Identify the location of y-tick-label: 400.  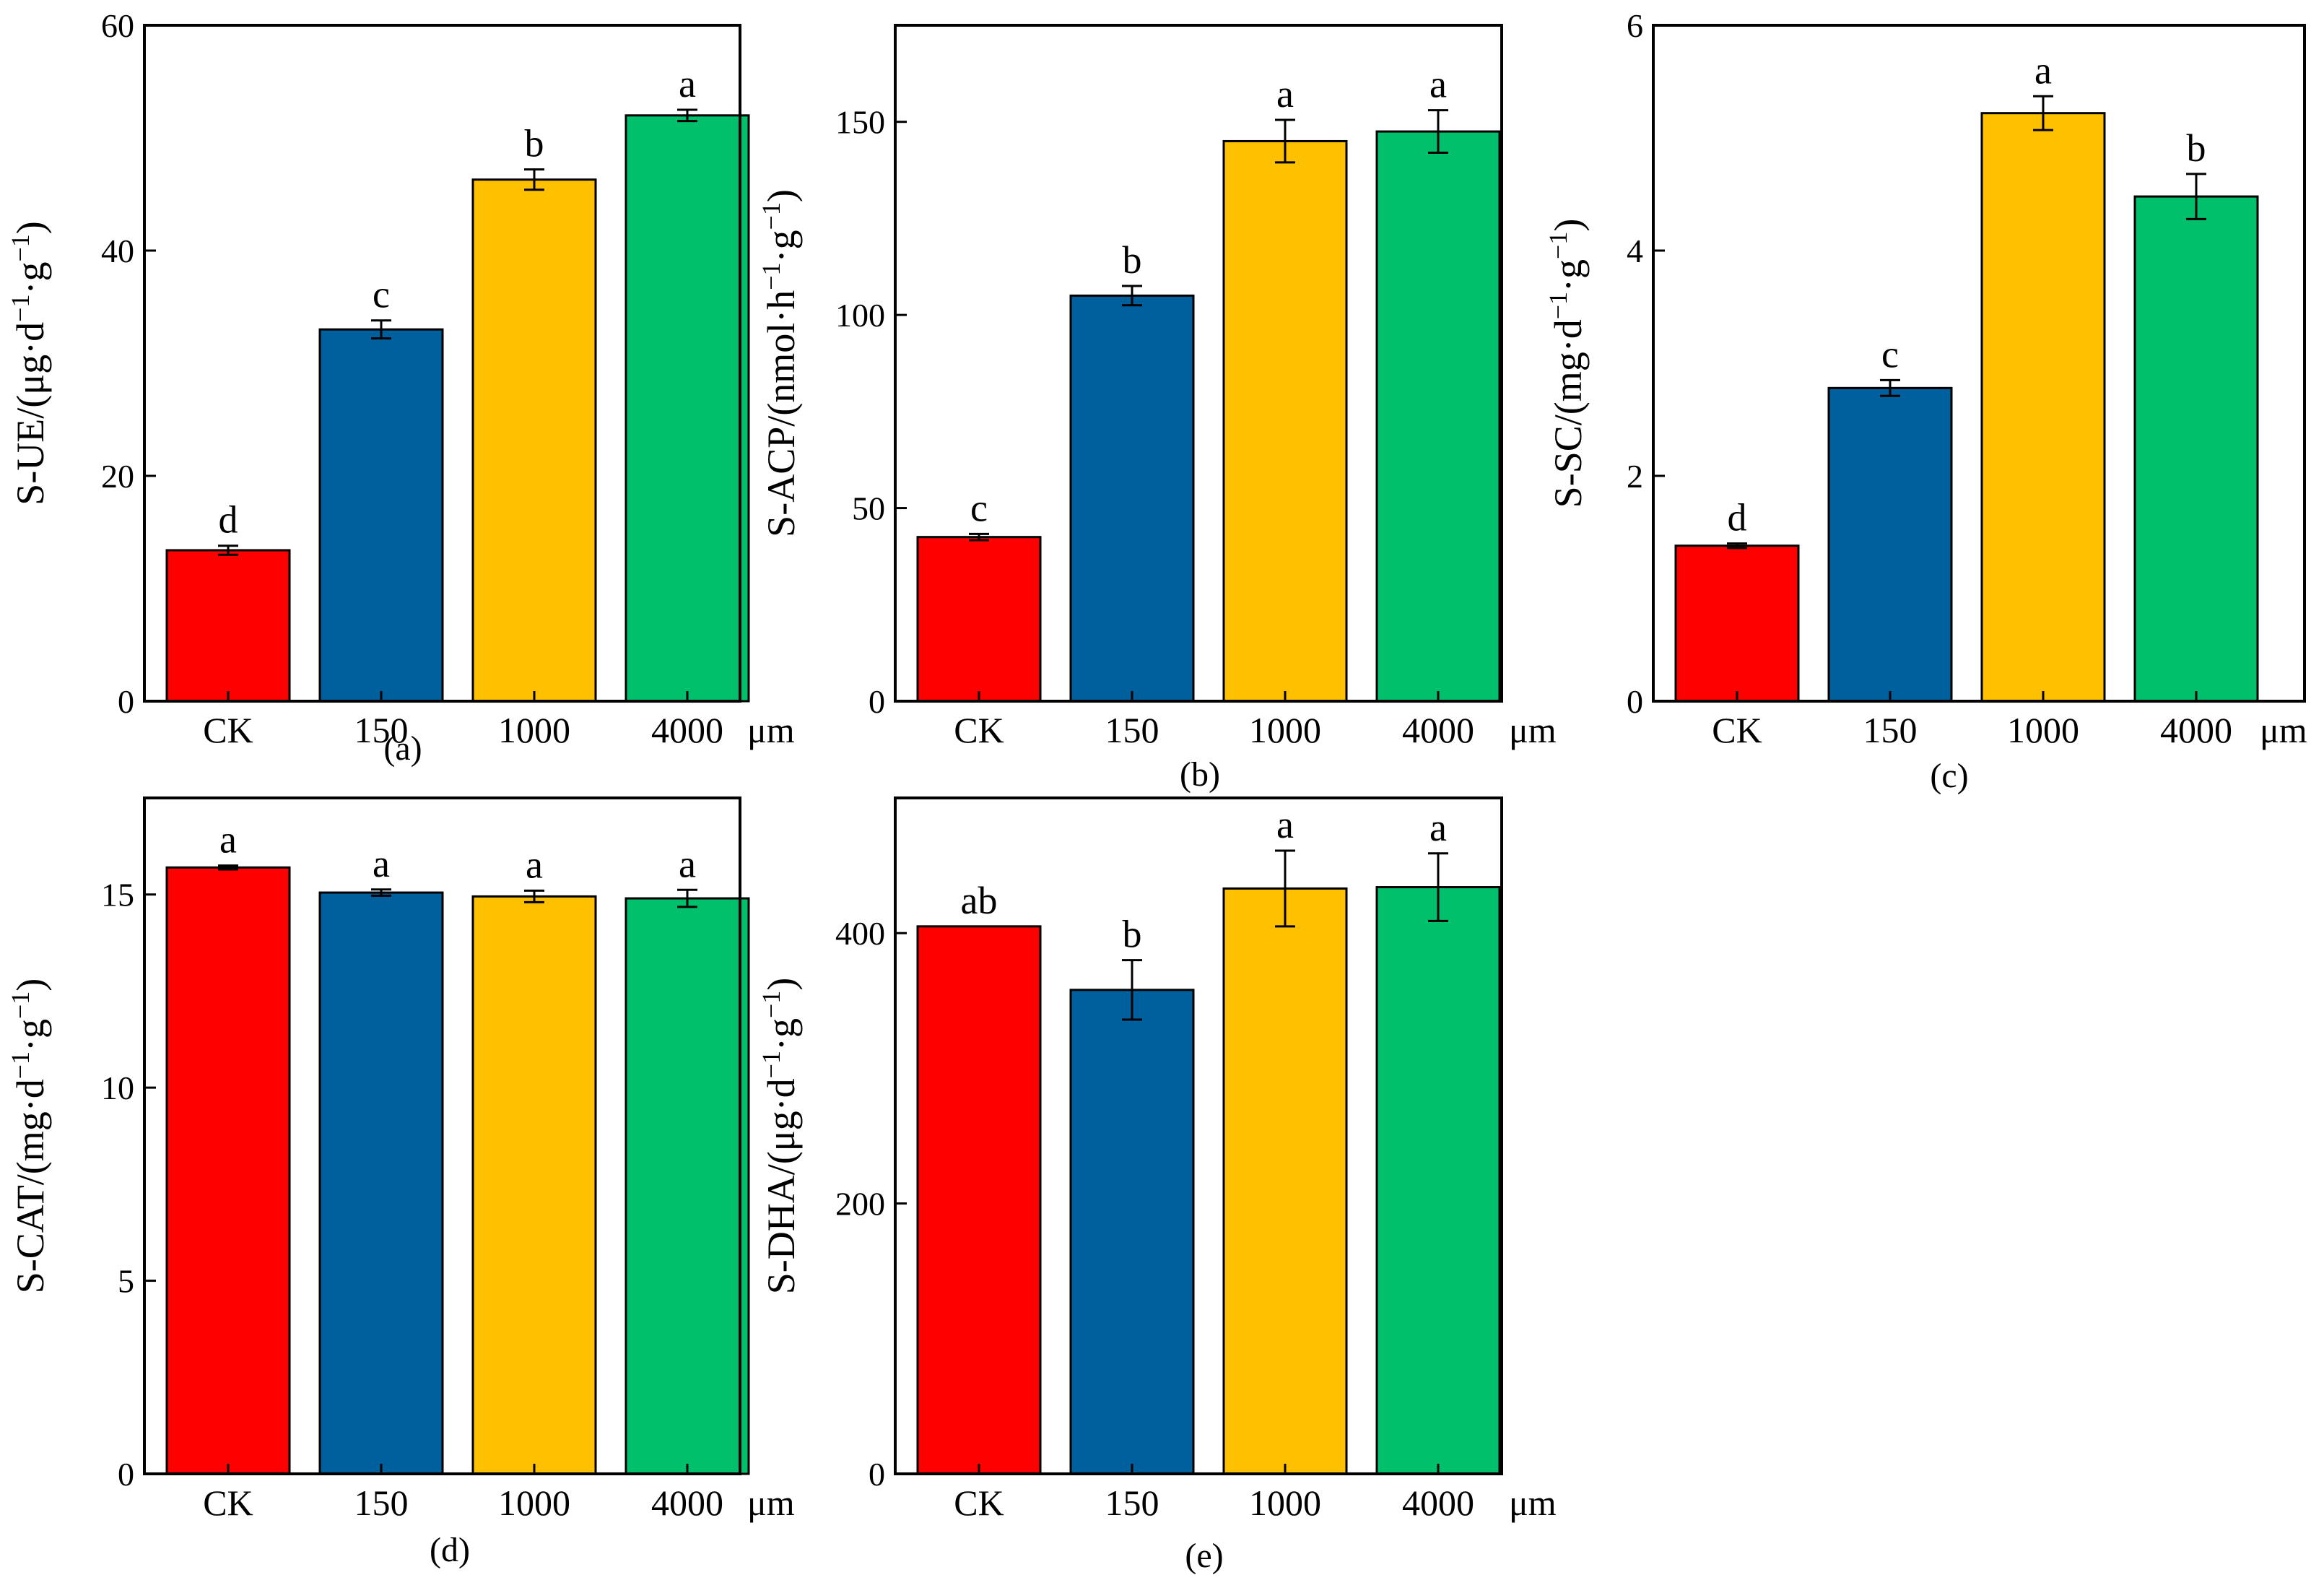
(860, 934).